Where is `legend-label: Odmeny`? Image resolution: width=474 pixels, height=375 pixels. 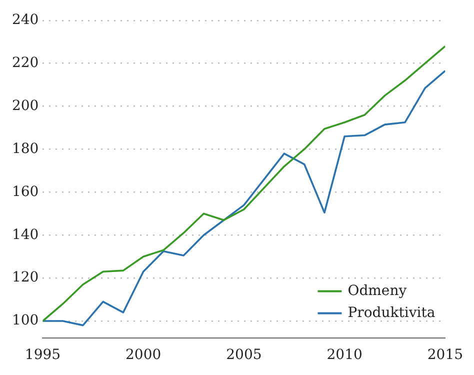
legend-label: Odmeny is located at coordinates (377, 290).